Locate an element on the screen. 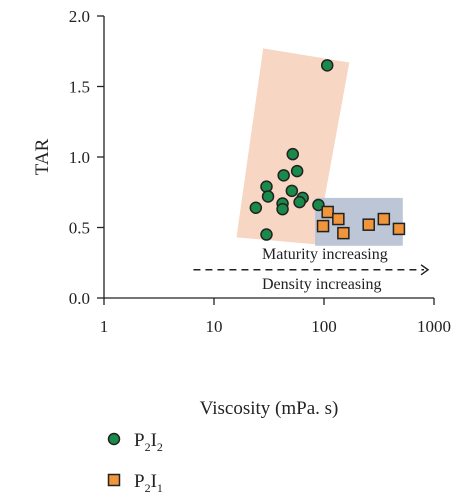 The height and width of the screenshot is (504, 456). annotation-maturity: Maturity increasing is located at coordinates (325, 254).